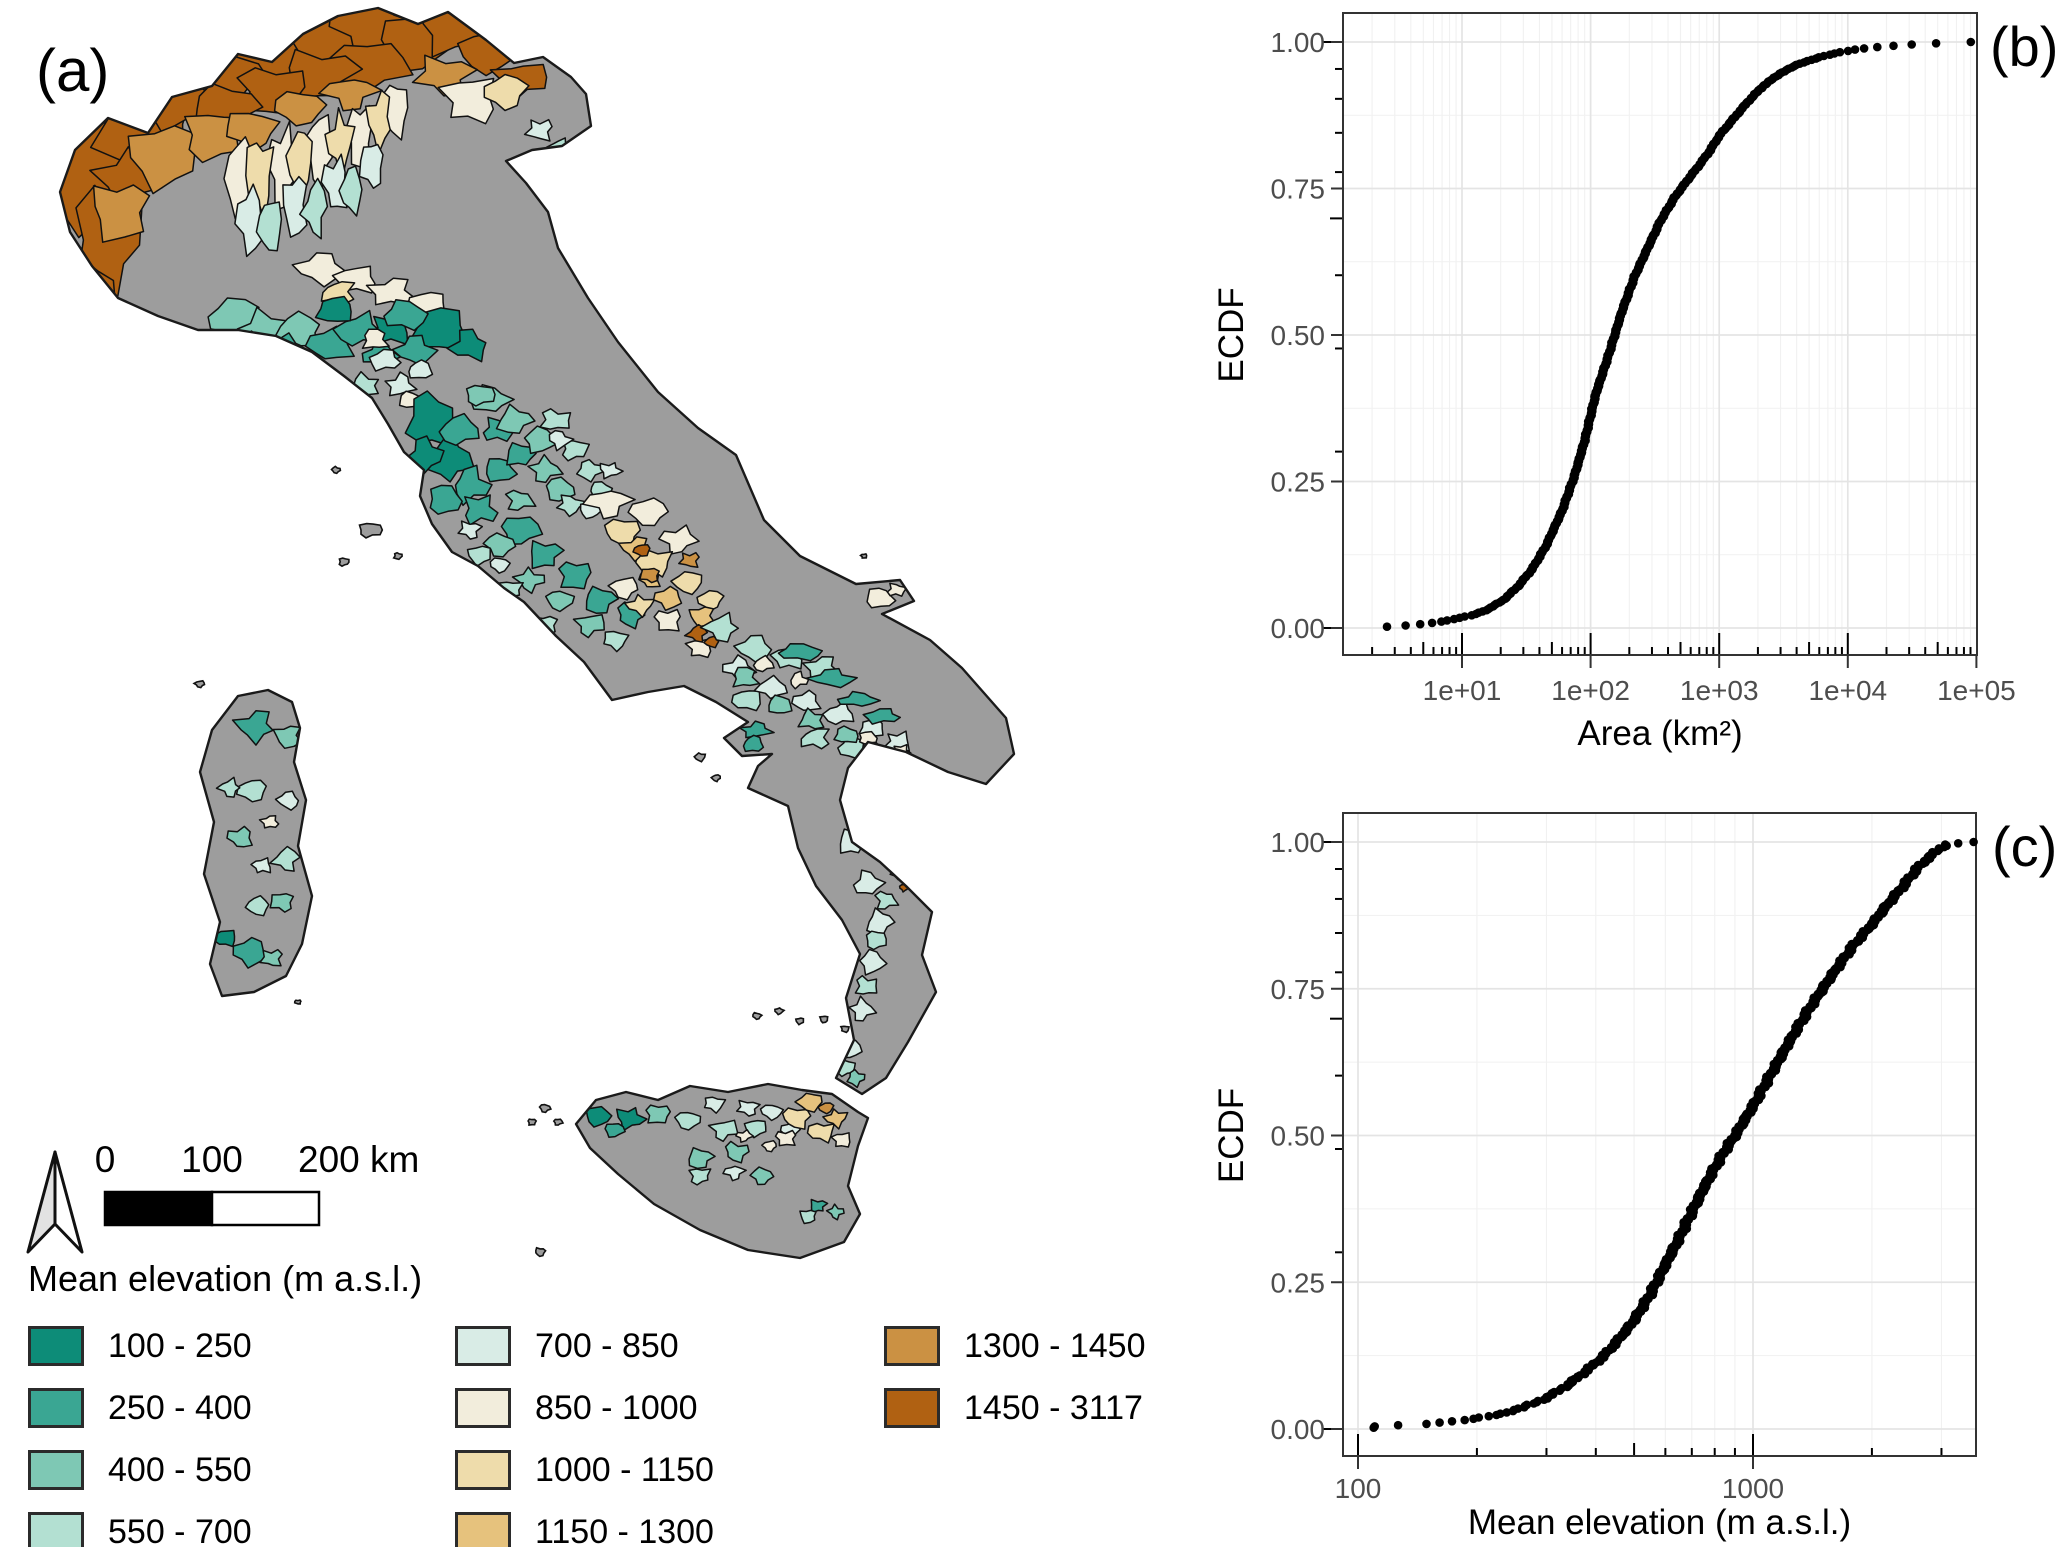  What do you see at coordinates (180, 1469) in the screenshot?
I see `legend-label: 400 - 550` at bounding box center [180, 1469].